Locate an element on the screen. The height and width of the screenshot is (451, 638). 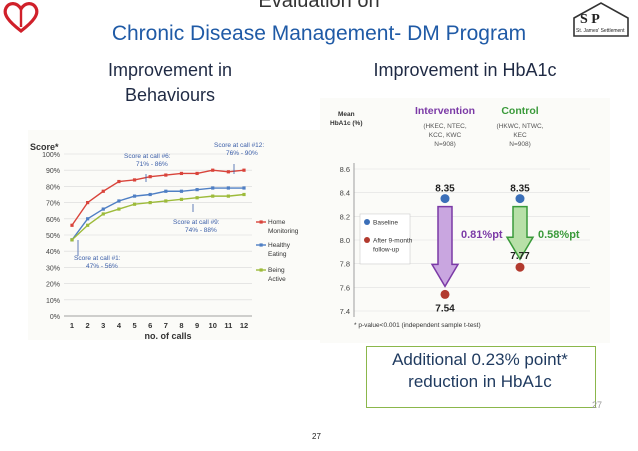
x-tick-label: 7 is located at coordinates (166, 325).